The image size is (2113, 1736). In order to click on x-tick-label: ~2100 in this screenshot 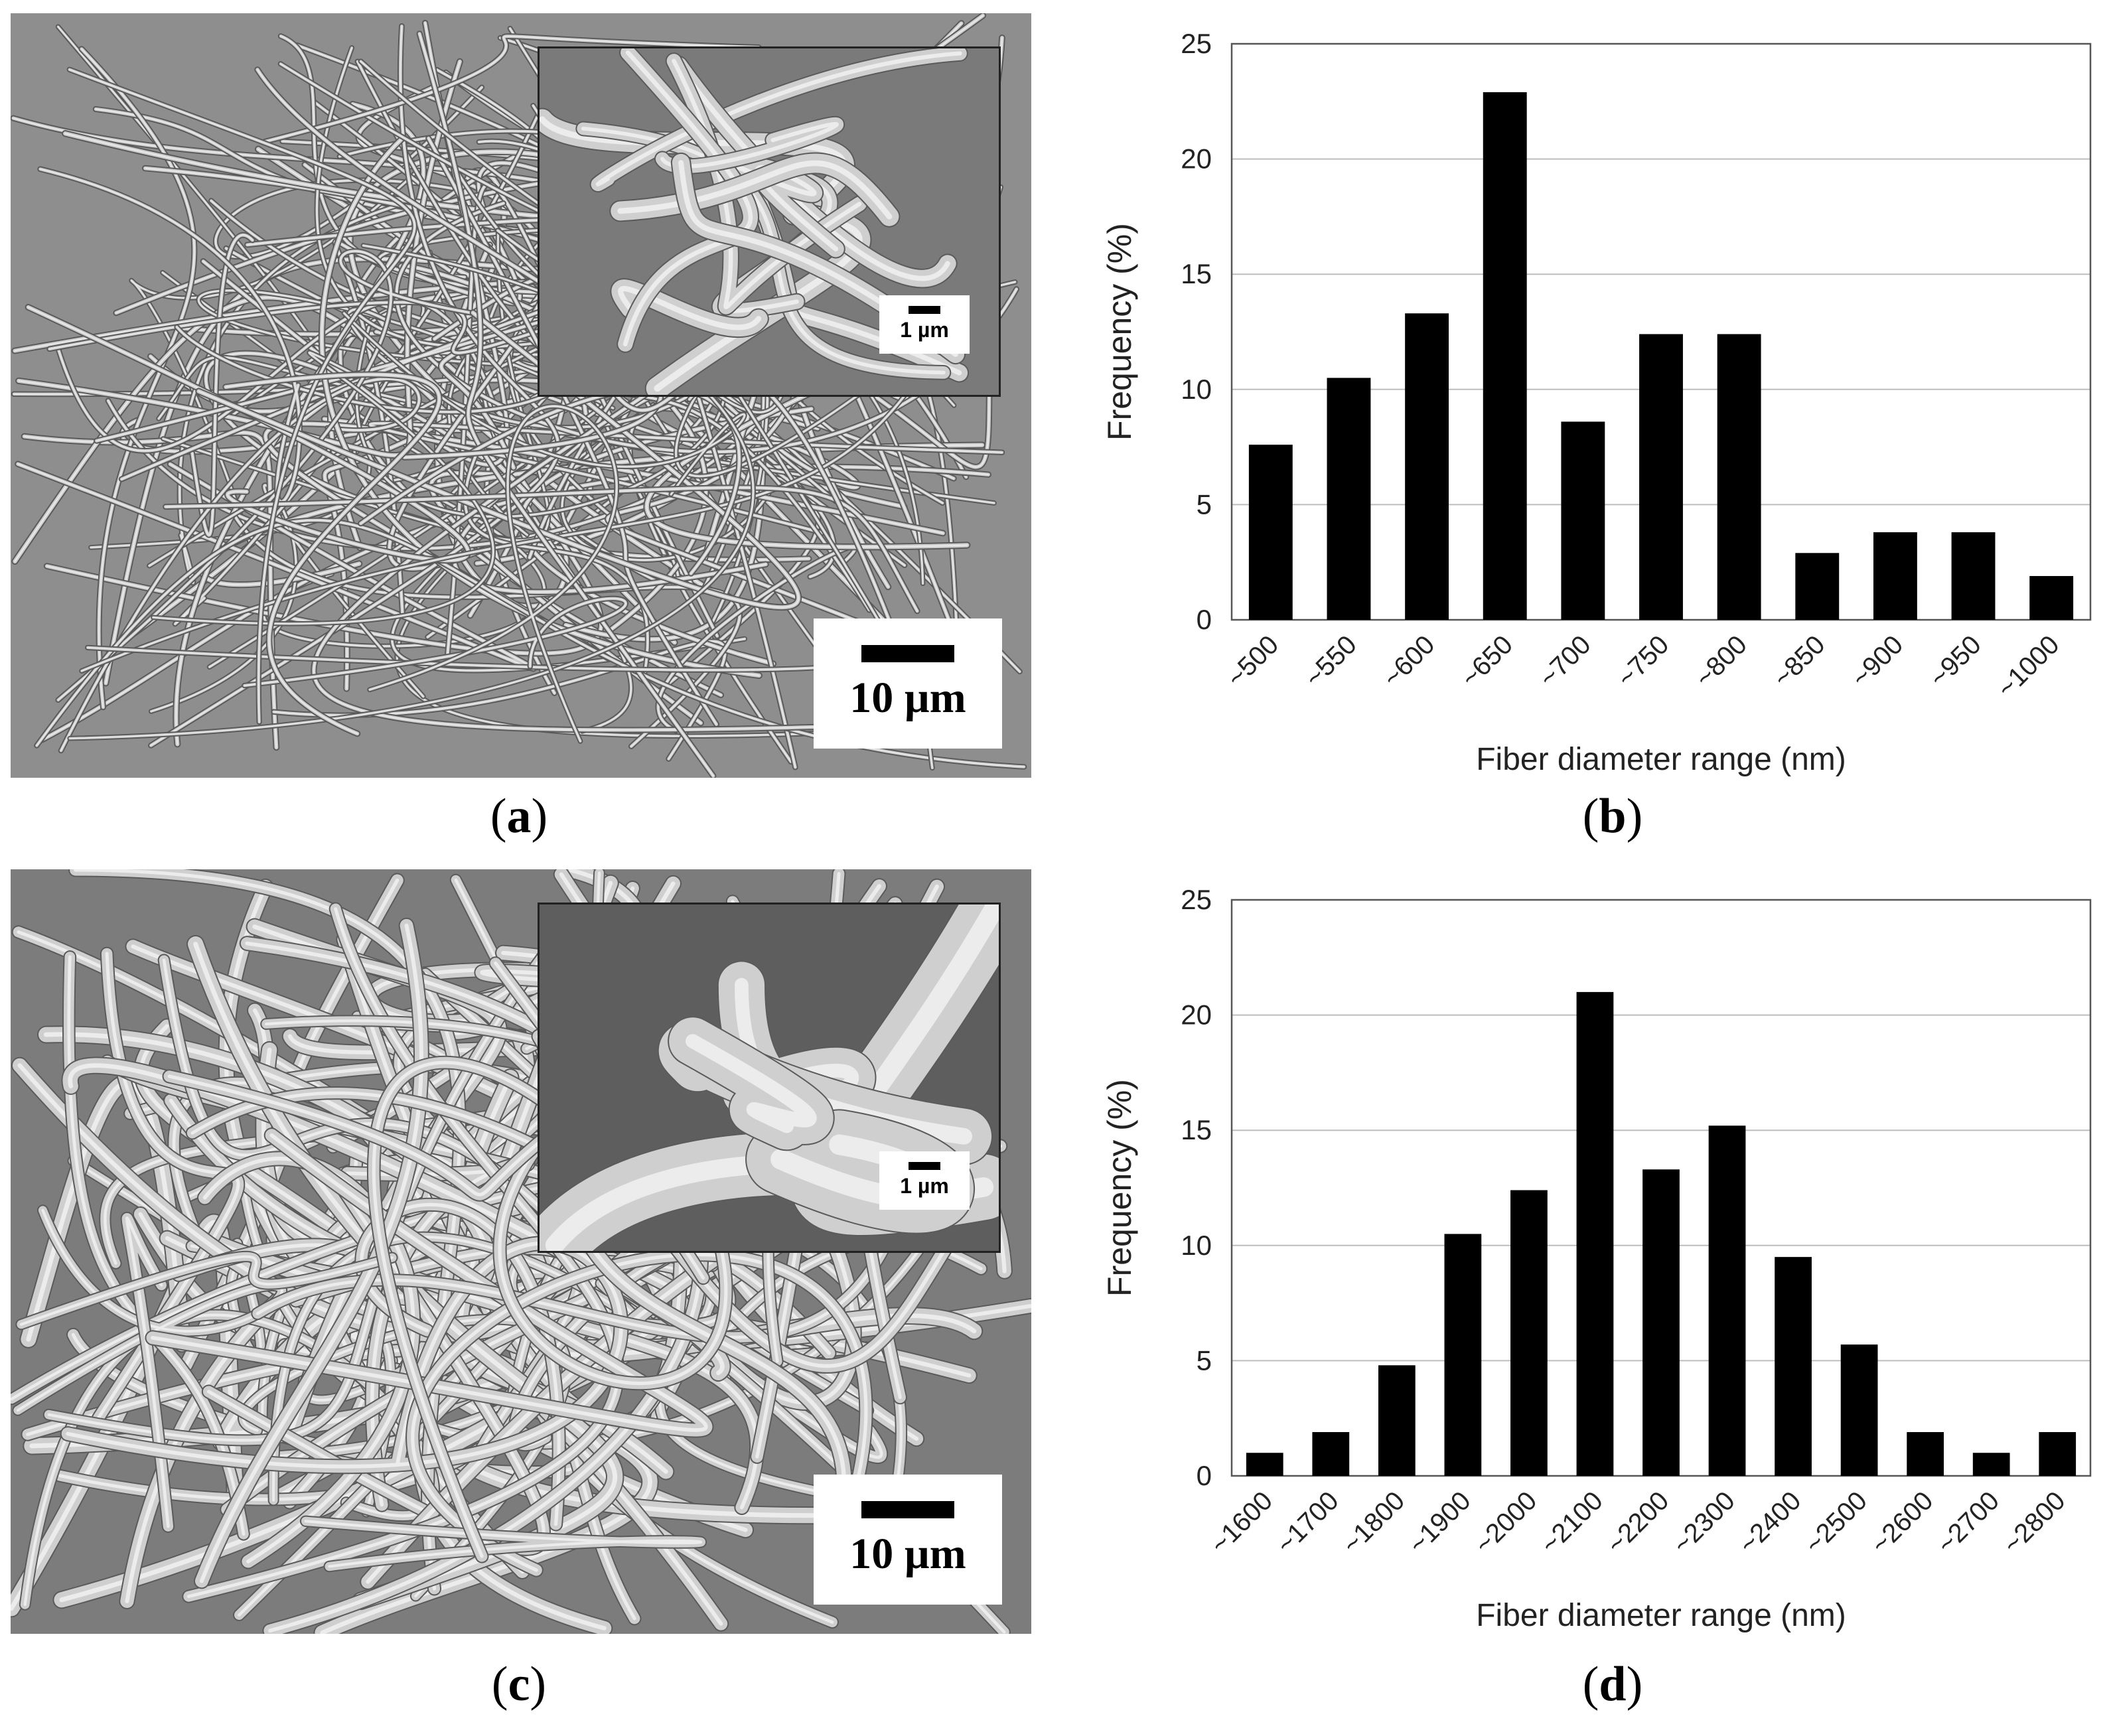, I will do `click(1572, 1523)`.